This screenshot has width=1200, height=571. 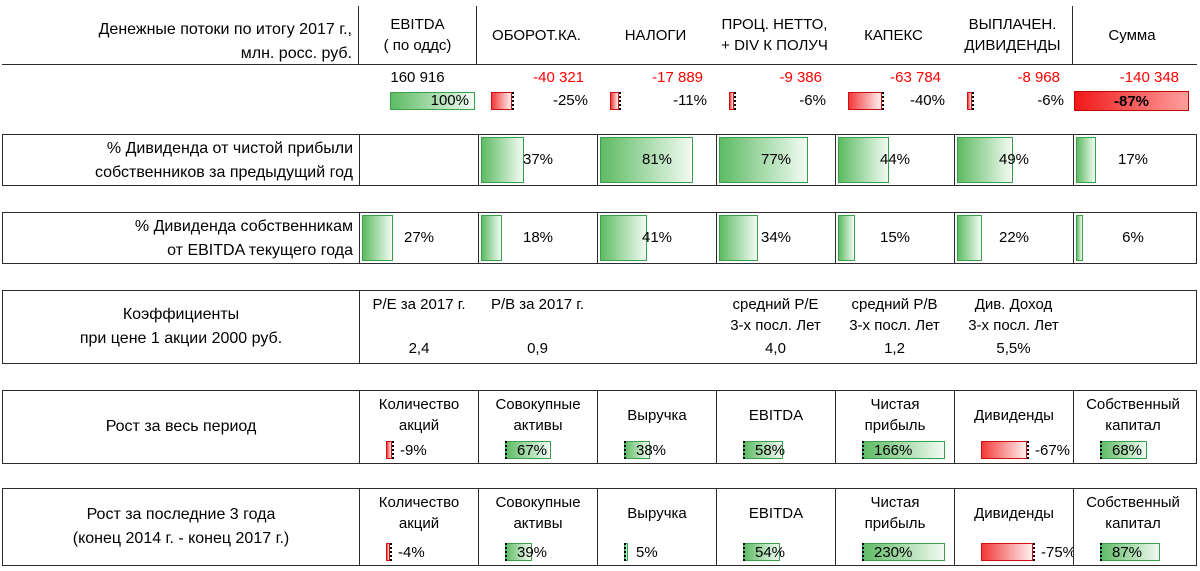 What do you see at coordinates (419, 304) in the screenshot?
I see `ratio-label-line1: P/E за 2017 г.` at bounding box center [419, 304].